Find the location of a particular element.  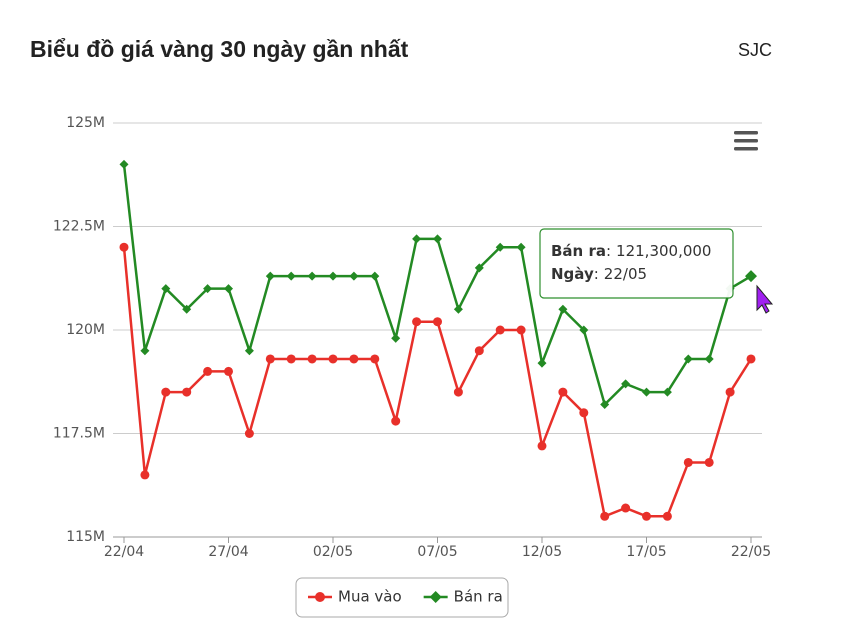

x-tick-label: 22/04 is located at coordinates (124, 552).